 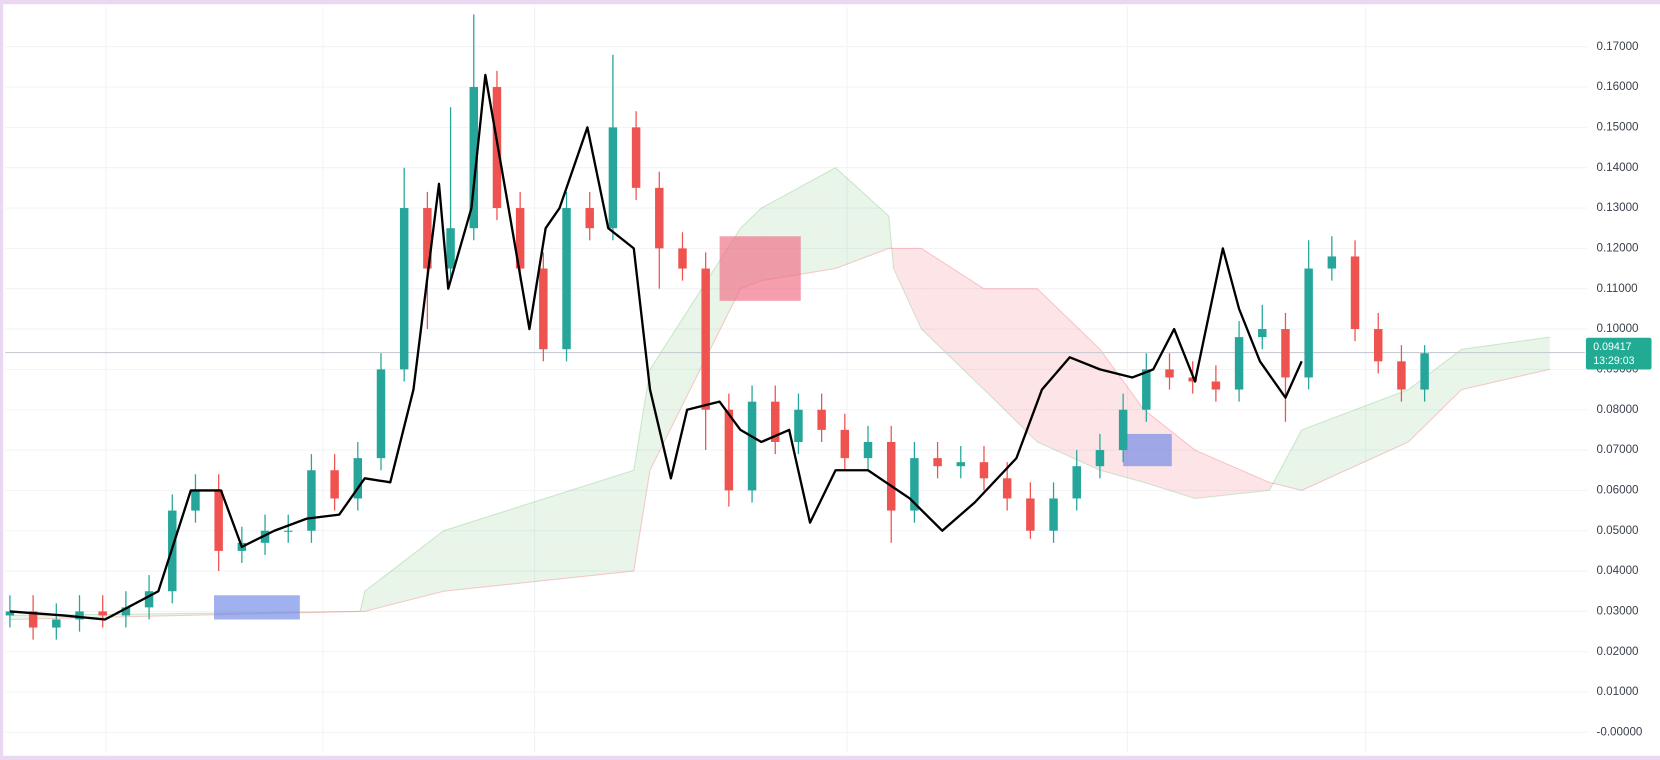 What do you see at coordinates (1617, 691) in the screenshot?
I see `y-tick-label: 0.01000` at bounding box center [1617, 691].